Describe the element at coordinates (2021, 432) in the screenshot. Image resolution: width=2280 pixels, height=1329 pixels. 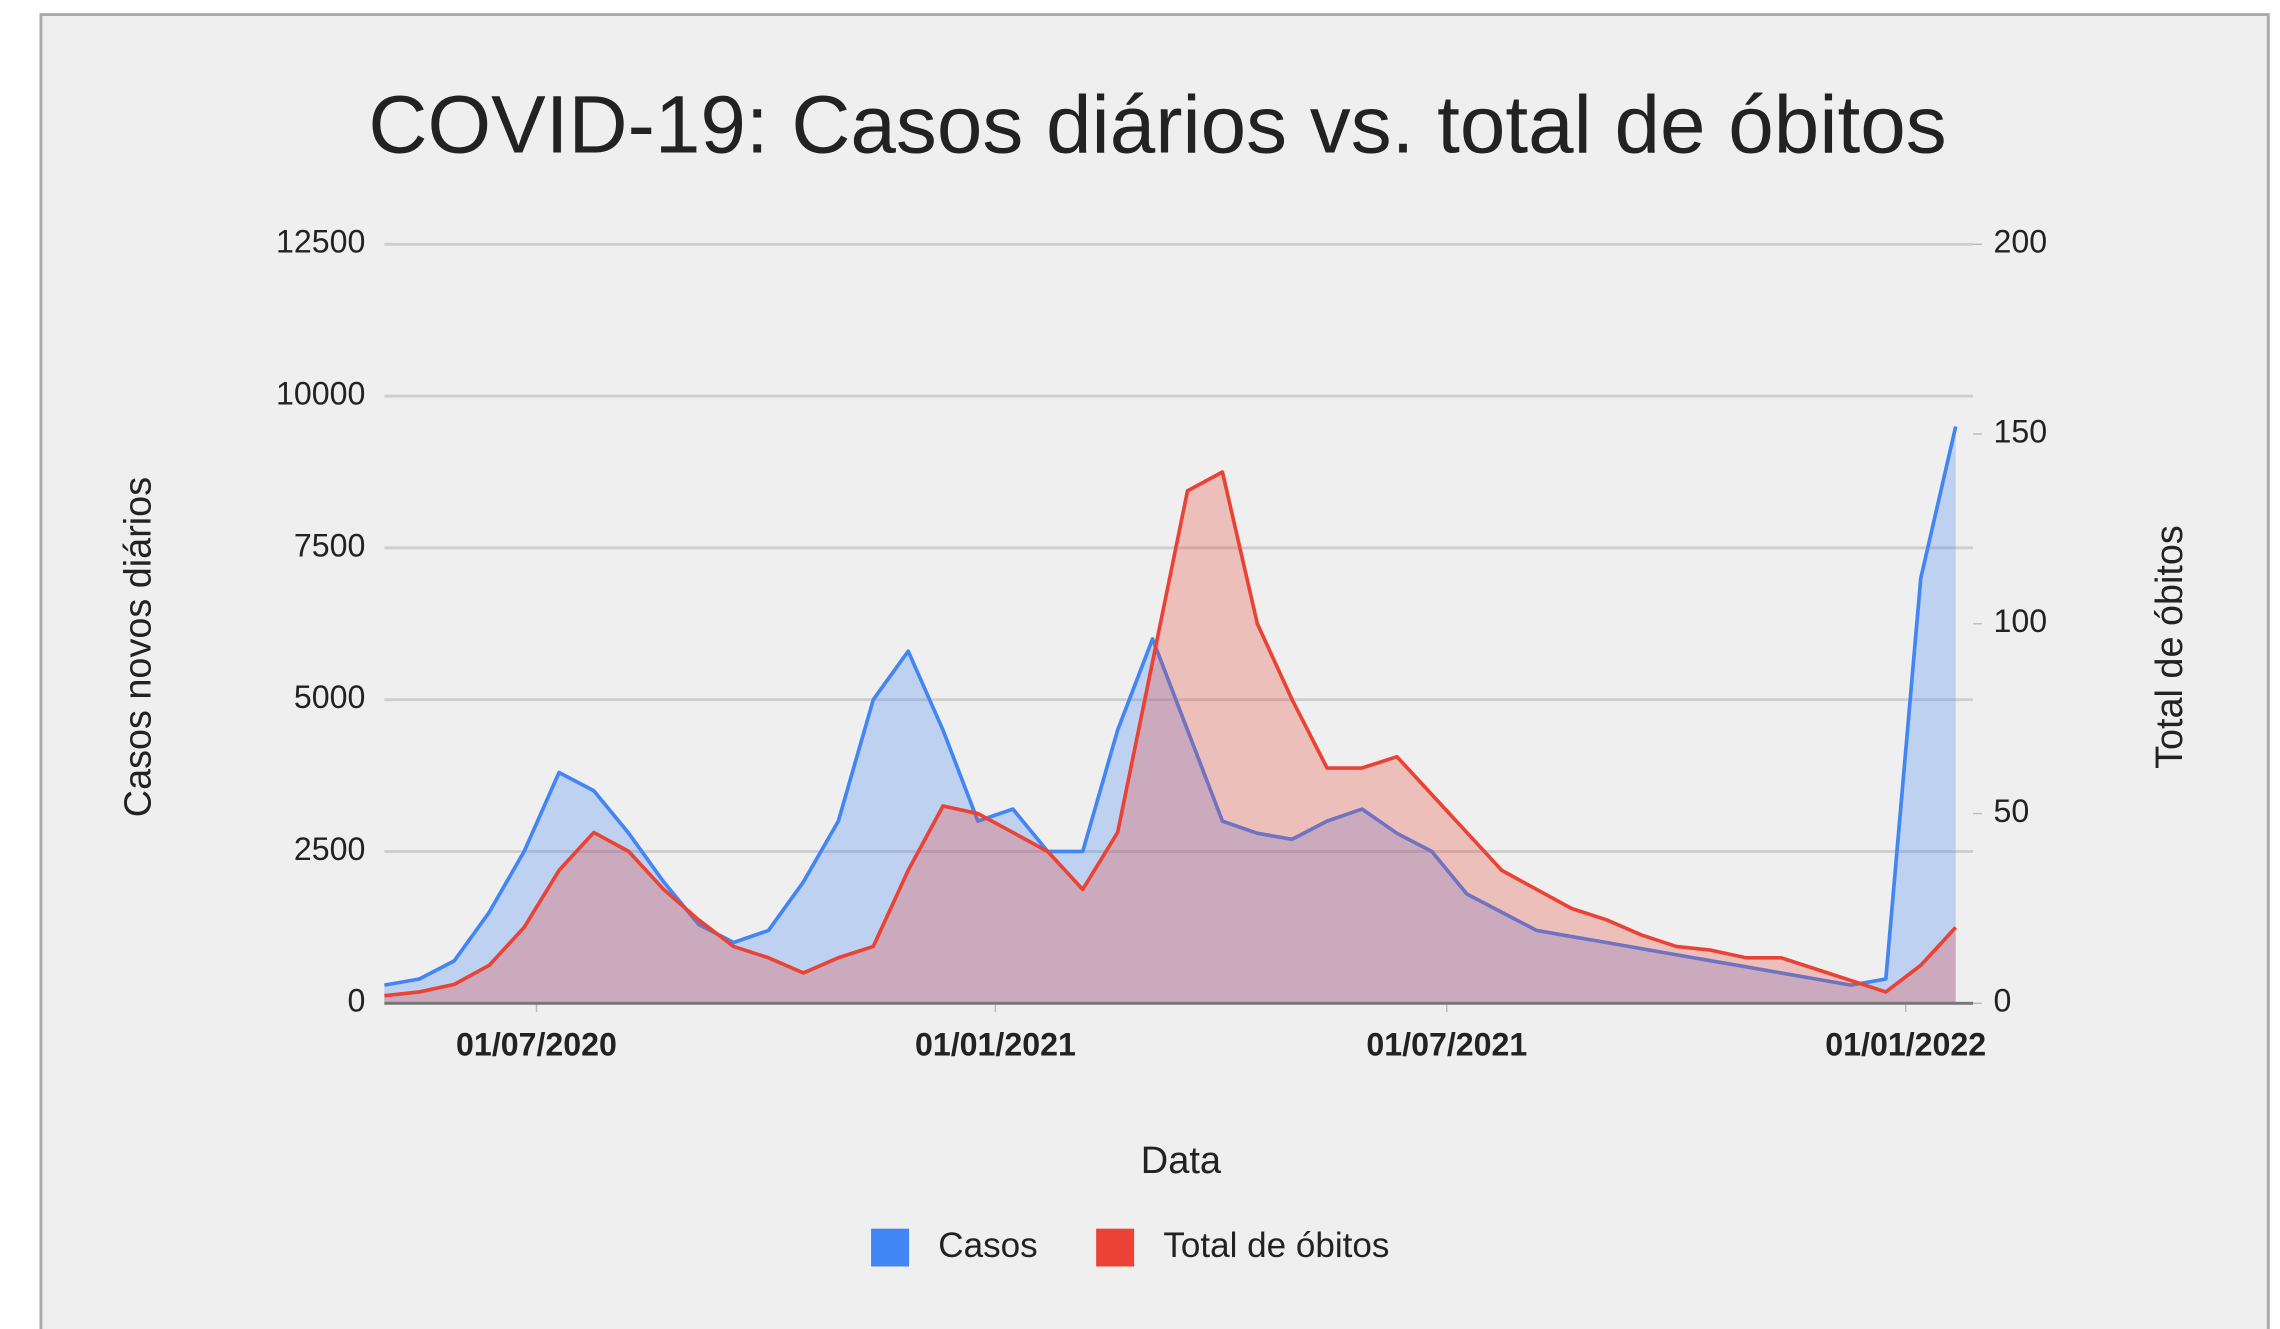
I see `y2-tick-label: 150` at that location.